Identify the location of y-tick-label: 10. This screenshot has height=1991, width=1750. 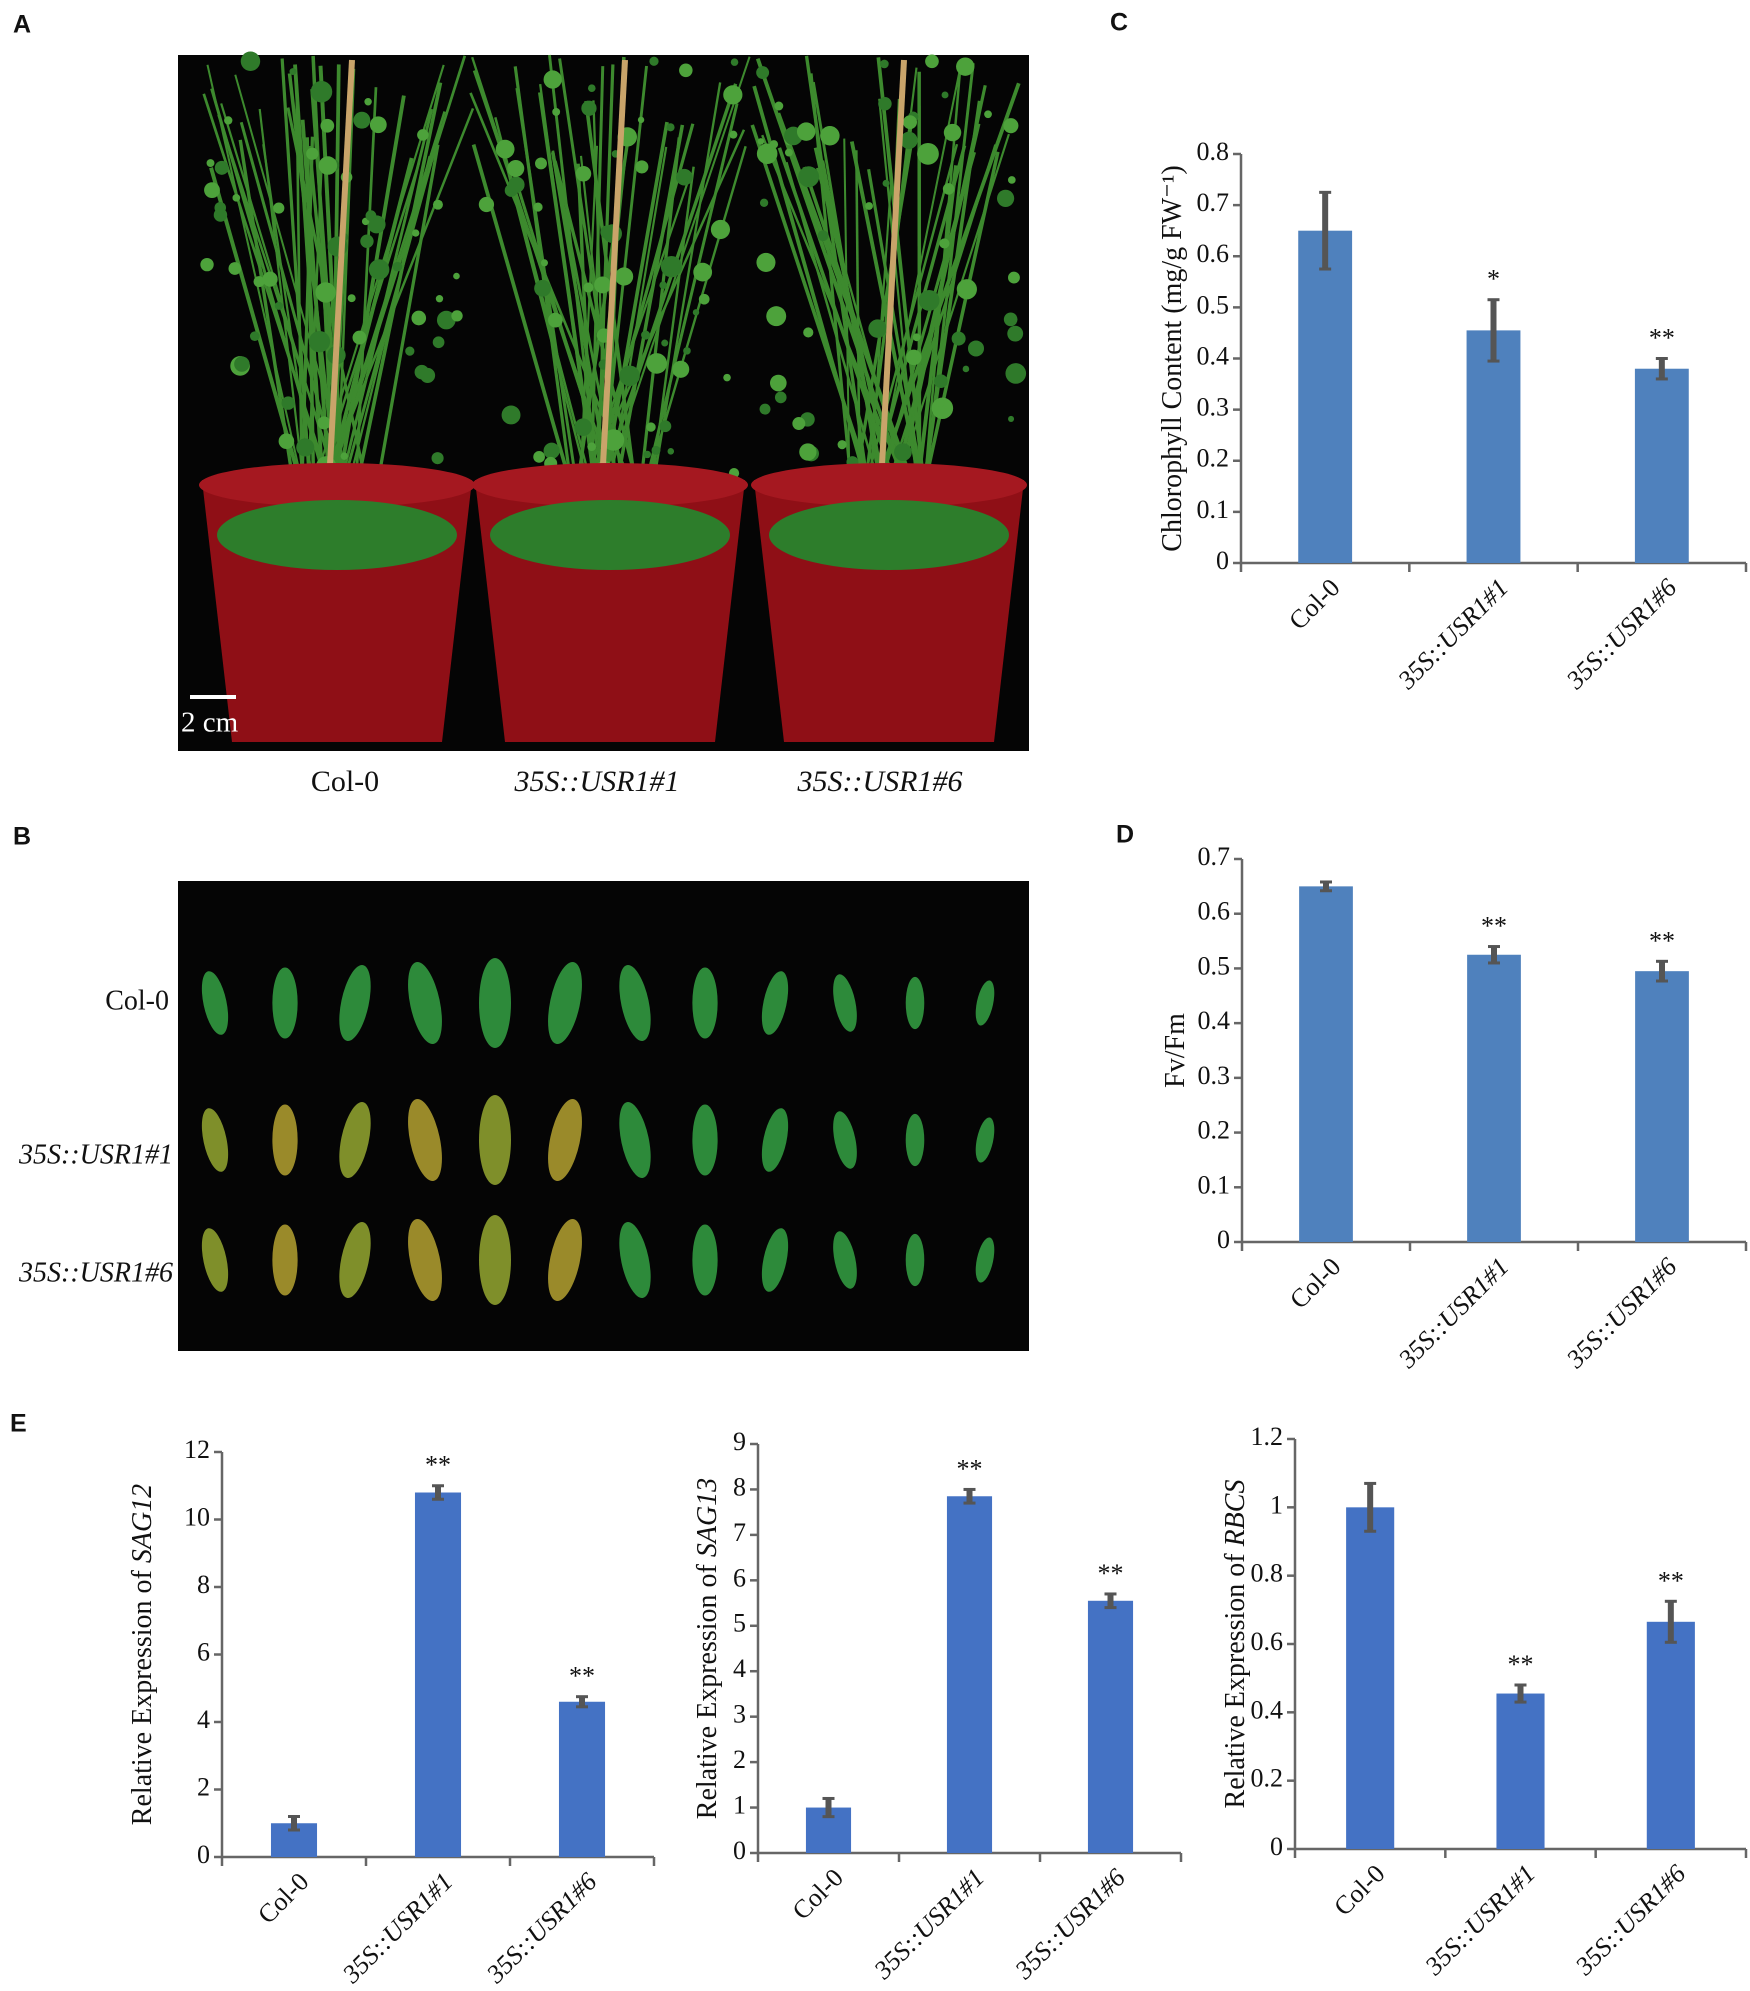
(197, 1516).